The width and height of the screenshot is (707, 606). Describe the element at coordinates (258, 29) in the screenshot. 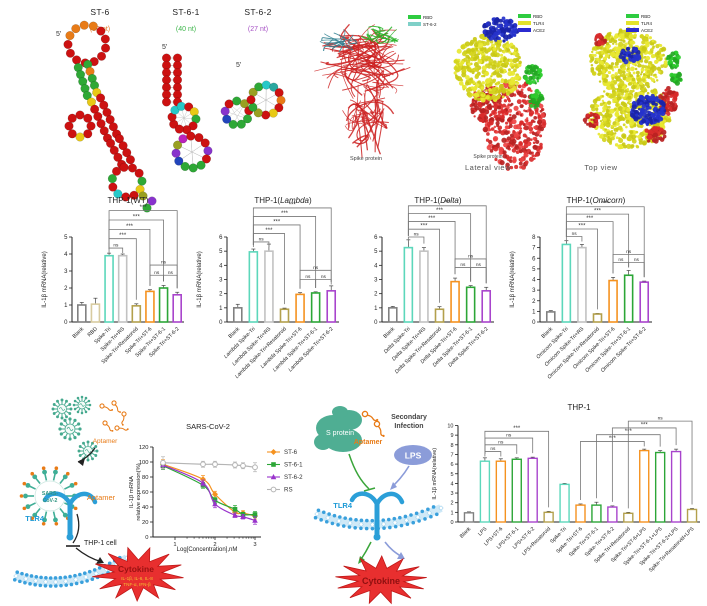

I see `structure-length-st6-2: (27 nt)` at that location.